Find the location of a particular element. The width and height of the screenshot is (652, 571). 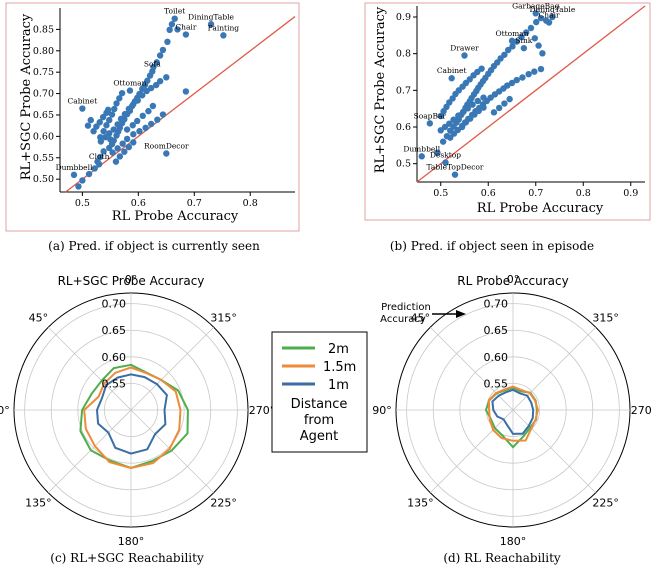

c-radial-label: 0.70 is located at coordinates (114, 304).